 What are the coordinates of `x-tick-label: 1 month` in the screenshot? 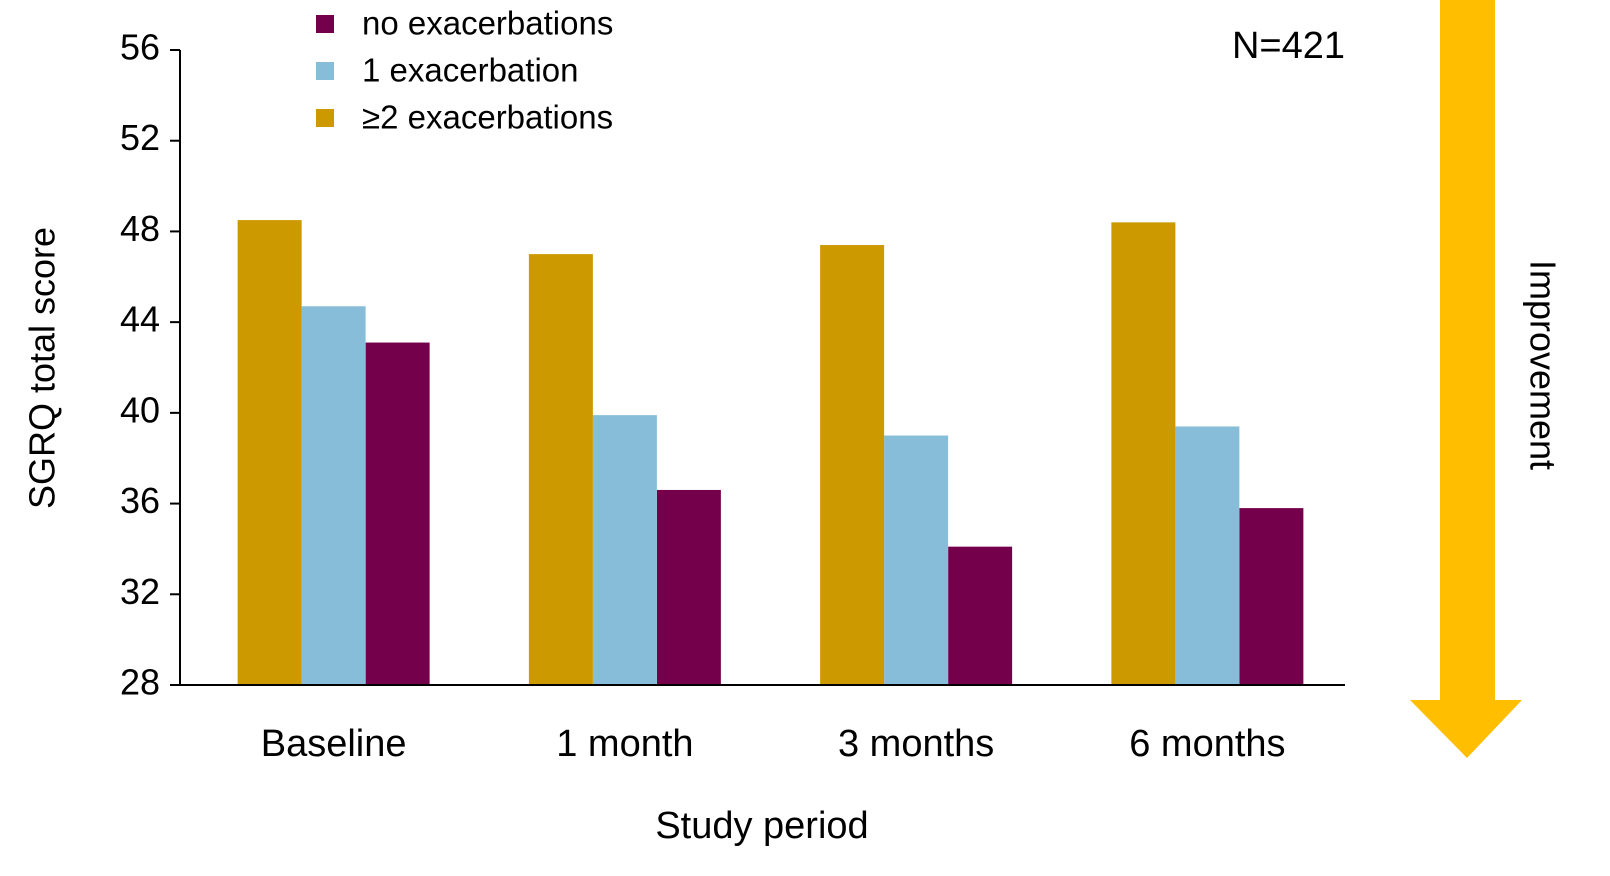 It's located at (624, 744).